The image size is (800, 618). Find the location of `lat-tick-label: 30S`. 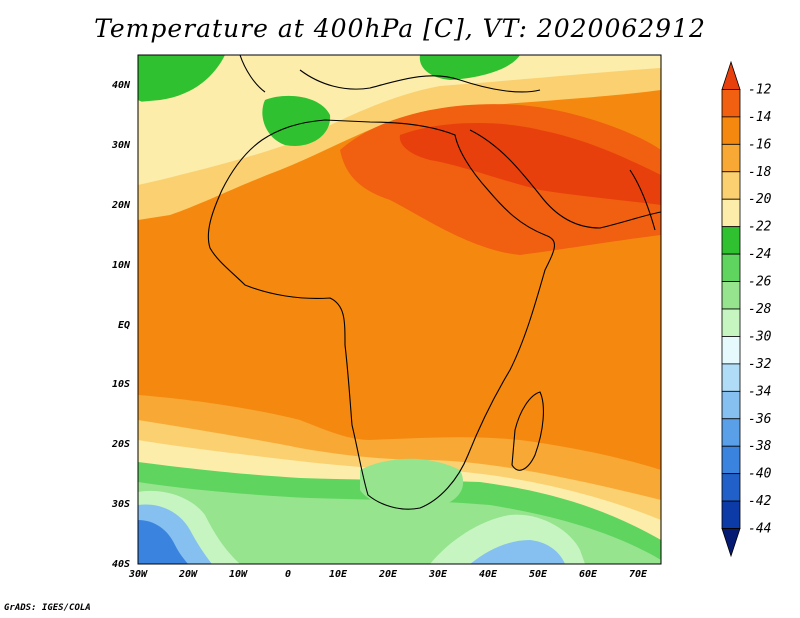

lat-tick-label: 30S is located at coordinates (120, 504).